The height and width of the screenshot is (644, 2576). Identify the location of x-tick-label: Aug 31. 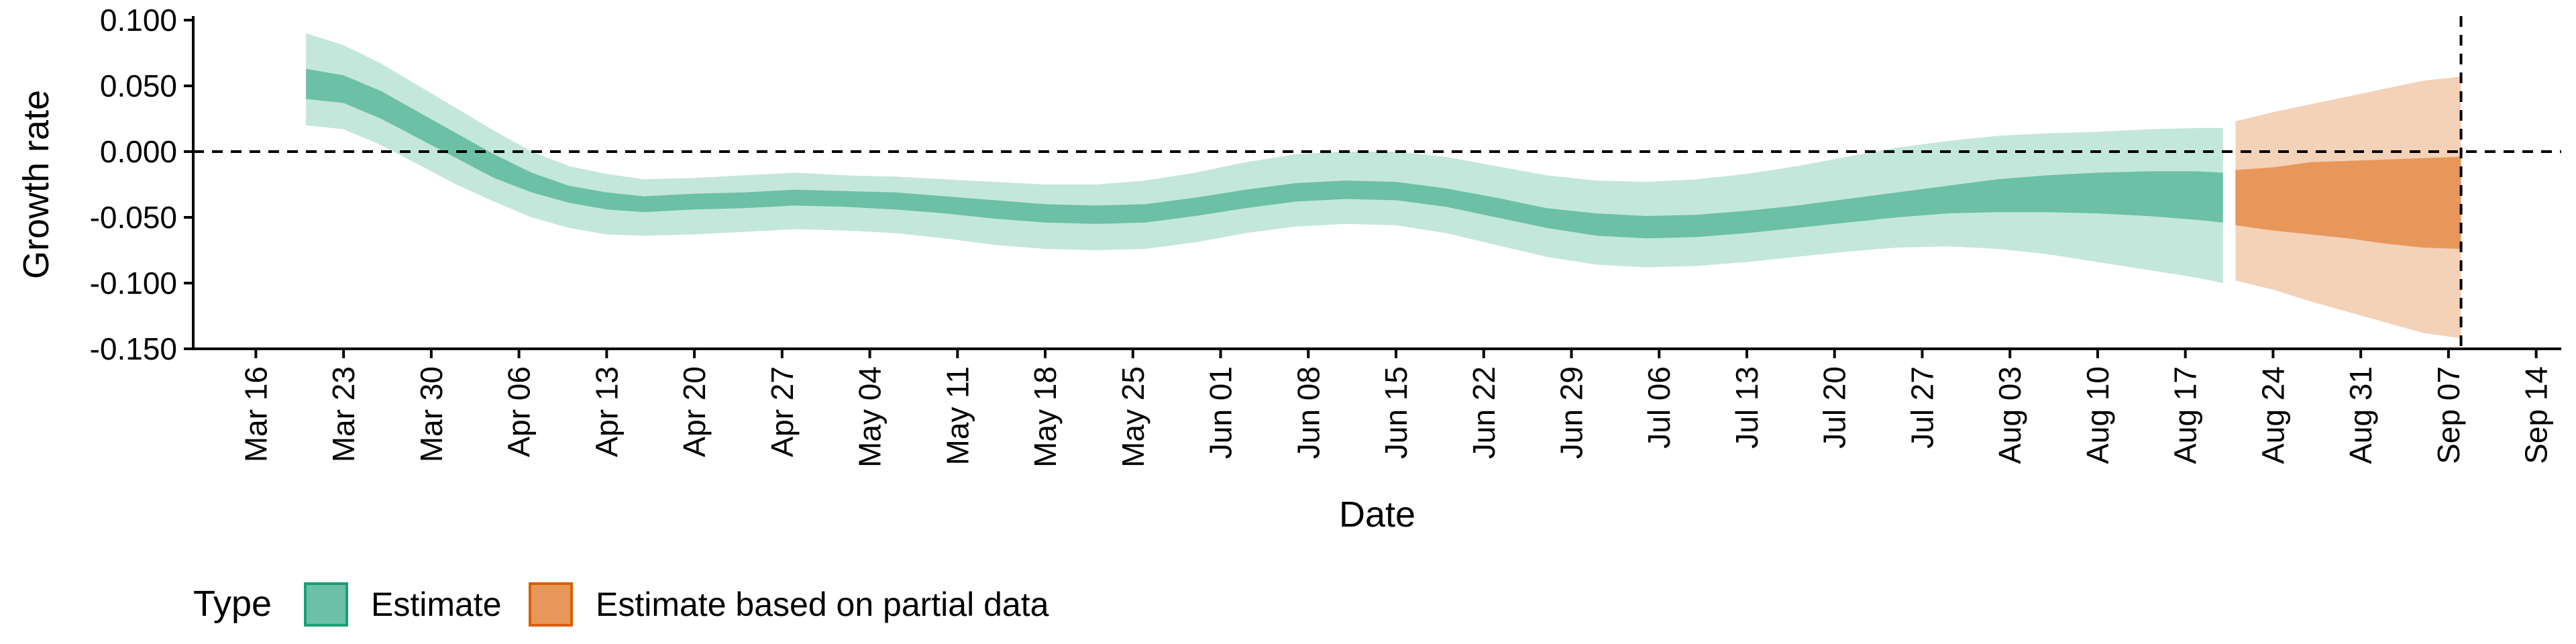
(2360, 415).